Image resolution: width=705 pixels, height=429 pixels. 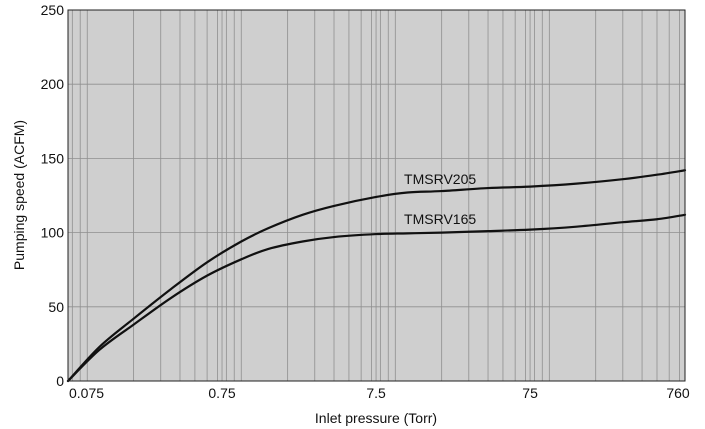 I want to click on y-tick-label: 50, so click(x=56, y=307).